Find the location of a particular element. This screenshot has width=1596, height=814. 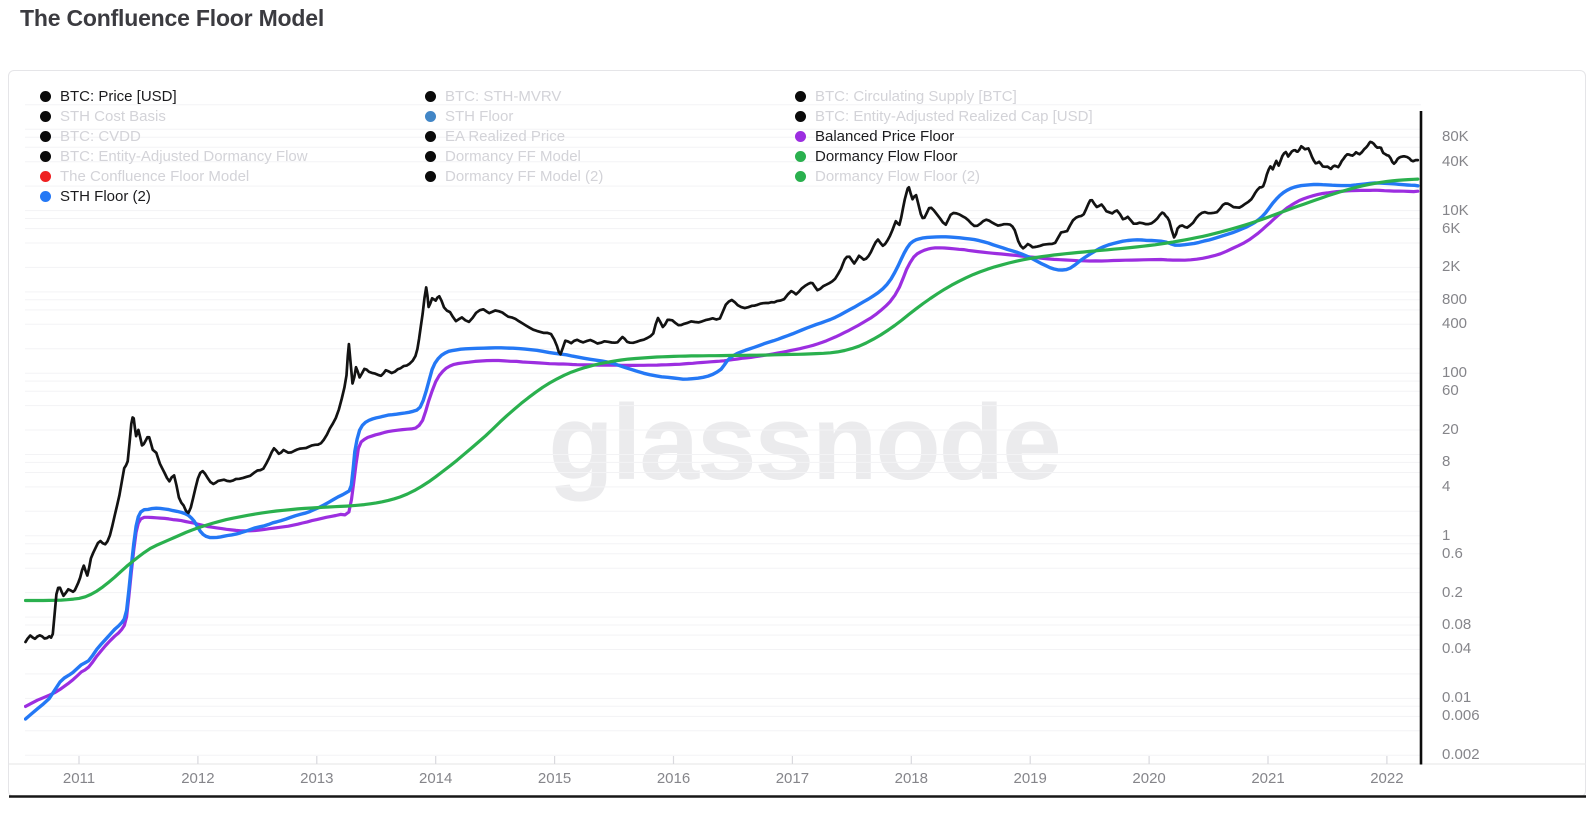

legend-item: BTC: Price [USD] is located at coordinates (174, 96).